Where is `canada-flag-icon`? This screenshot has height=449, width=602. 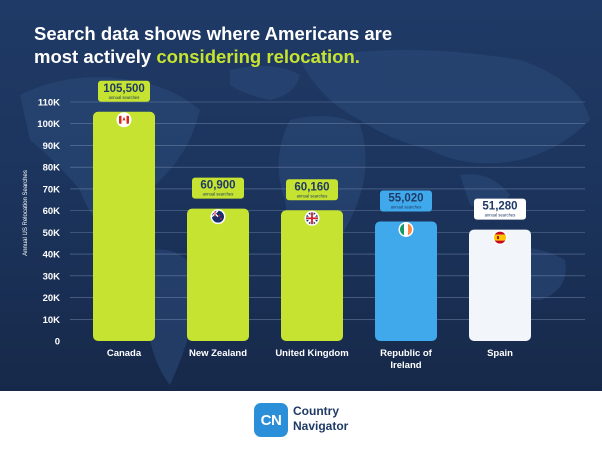 canada-flag-icon is located at coordinates (124, 119).